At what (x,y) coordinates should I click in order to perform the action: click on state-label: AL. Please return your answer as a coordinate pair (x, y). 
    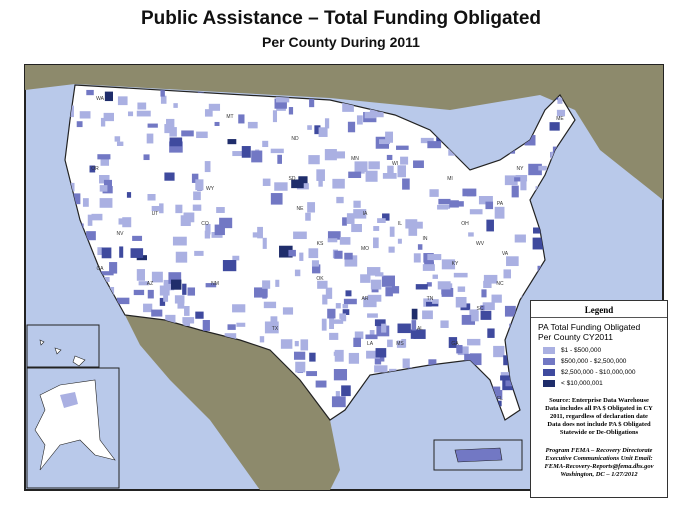
    Looking at the image, I should click on (420, 329).